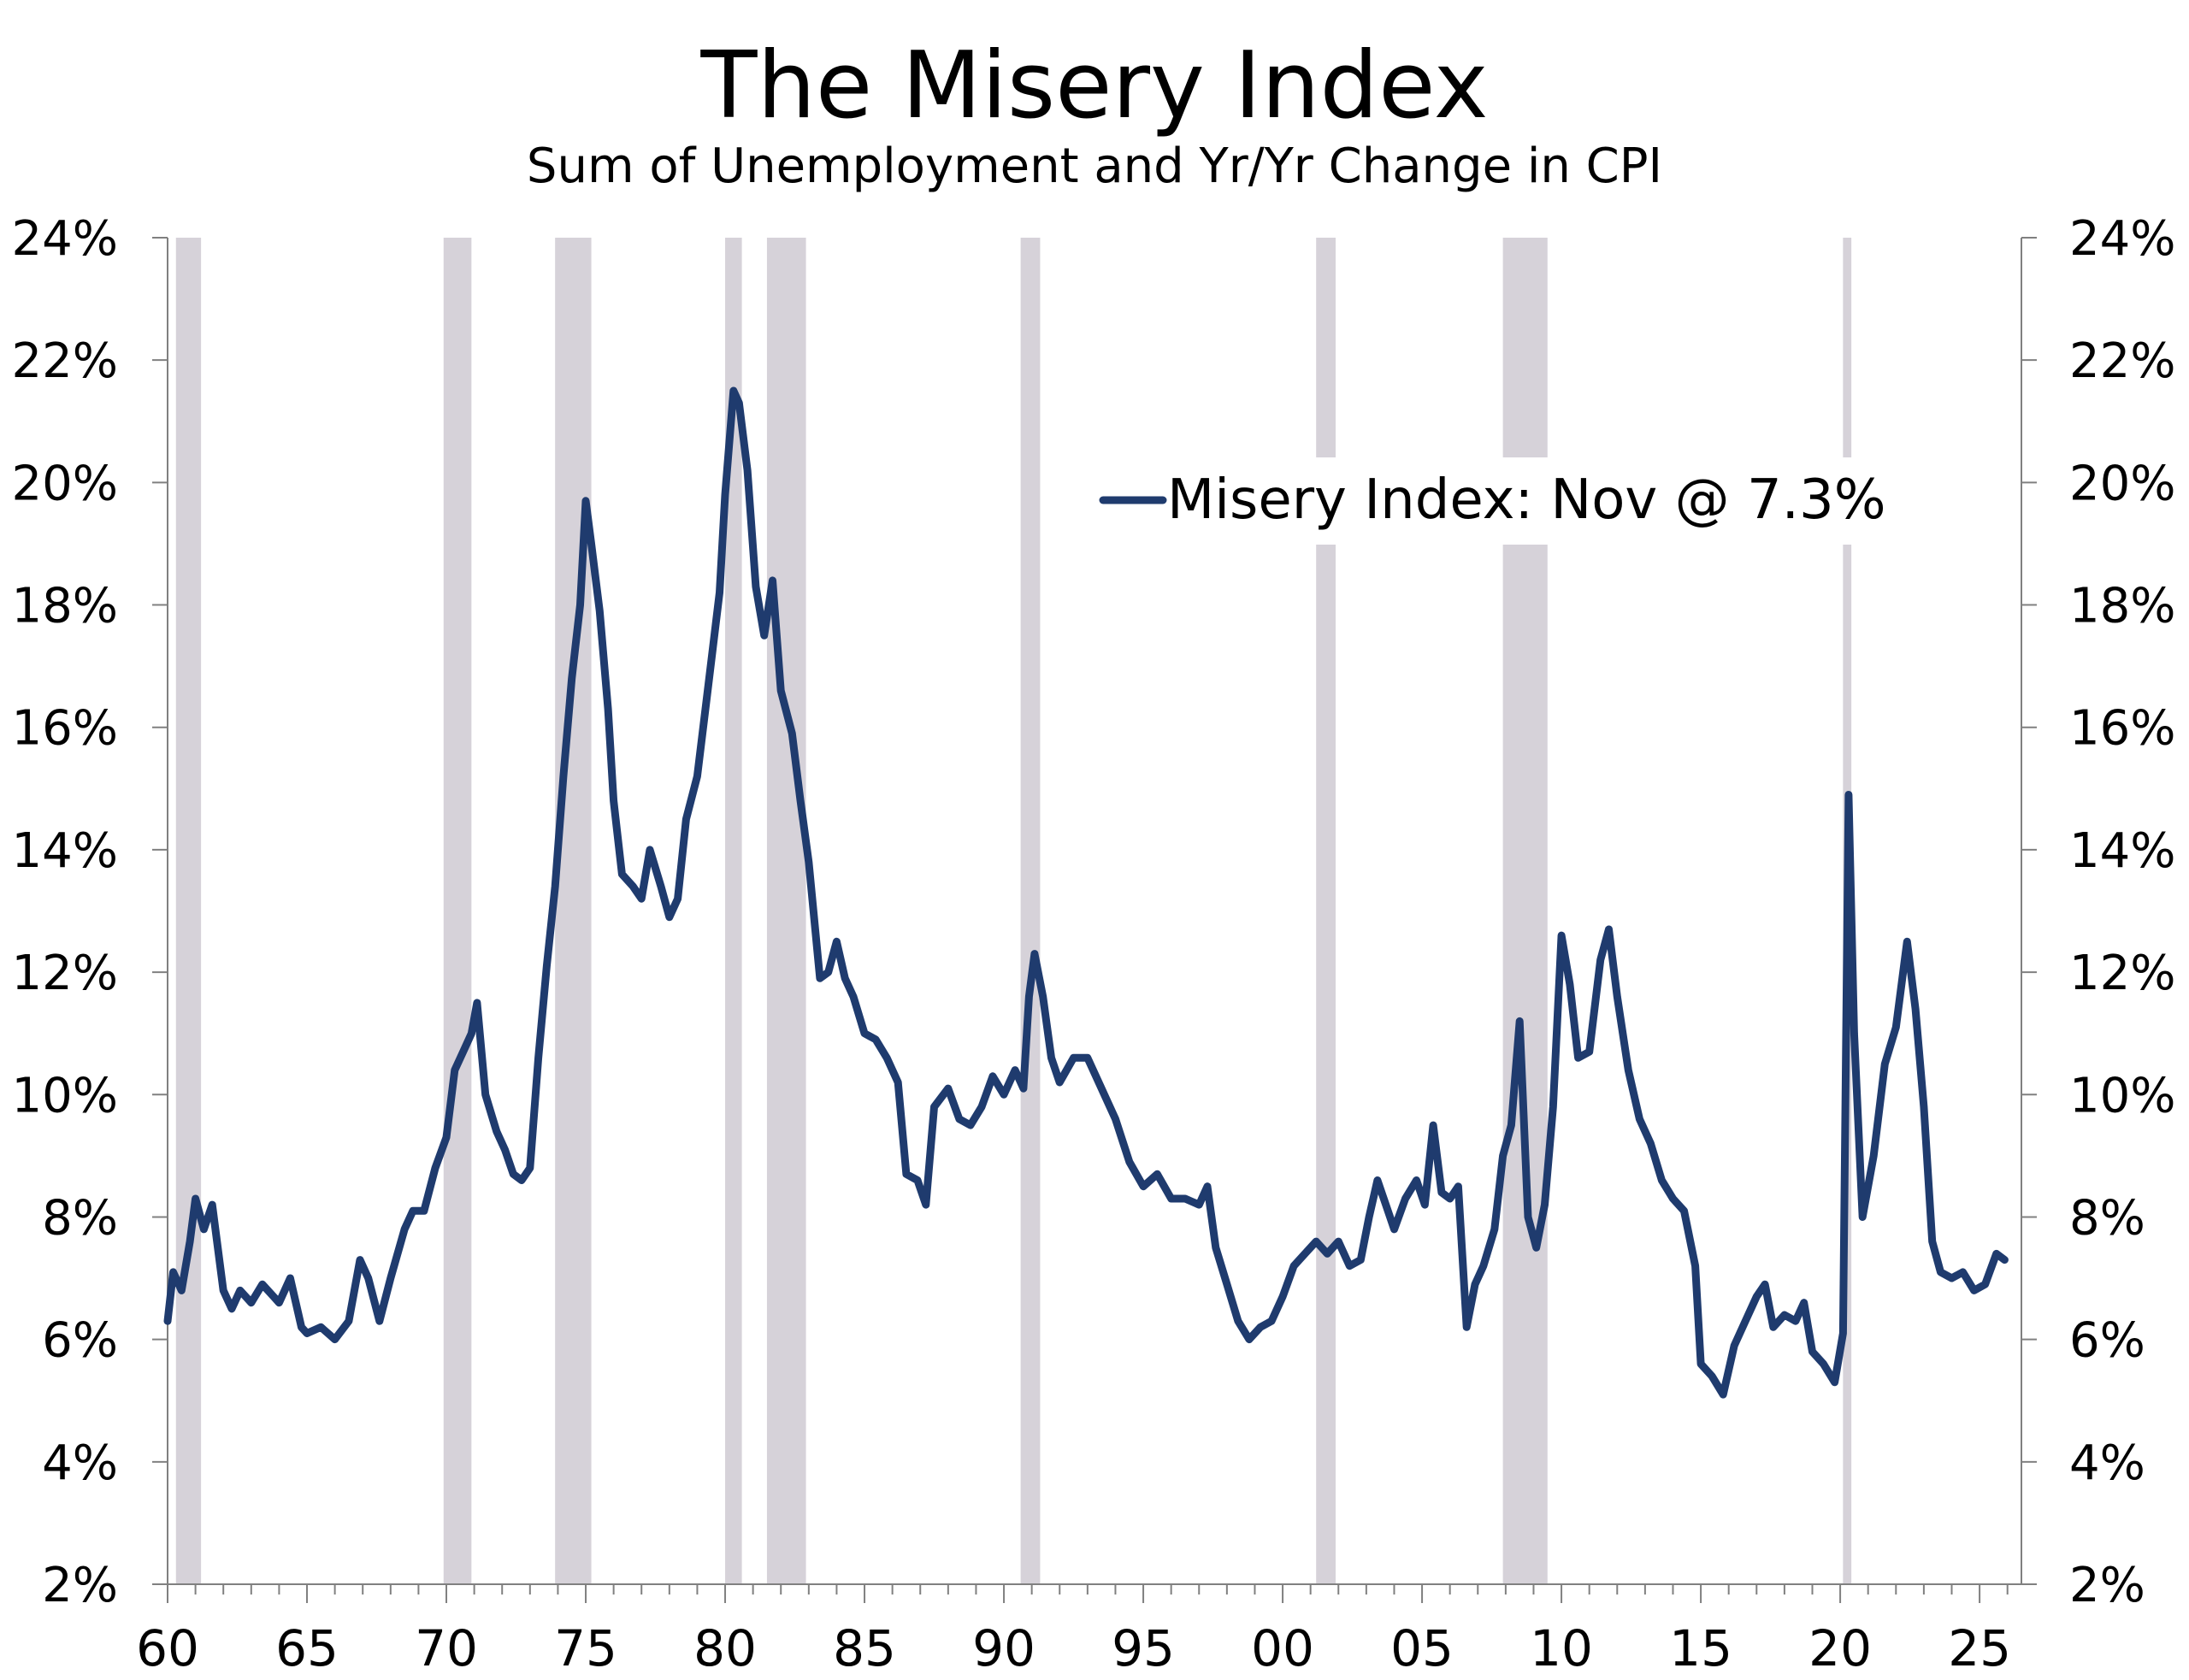 This screenshot has height=1680, width=2189. I want to click on x-tick-label: 00, so click(1282, 1648).